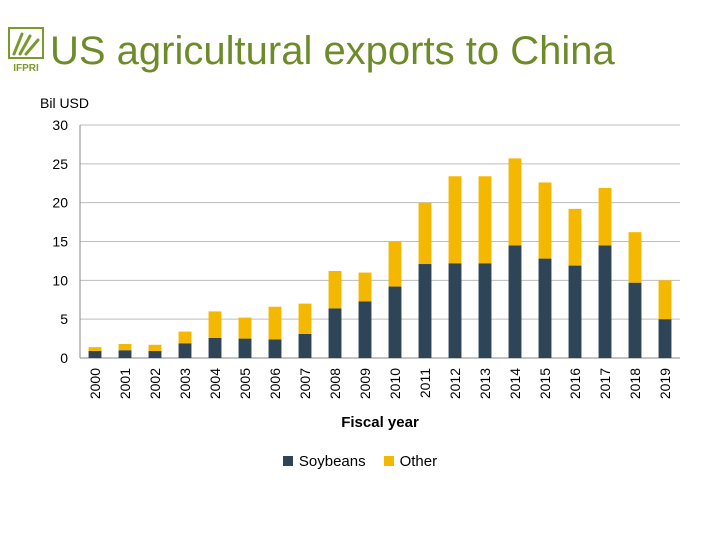 This screenshot has width=720, height=540. I want to click on x-tick-label: 2015, so click(545, 383).